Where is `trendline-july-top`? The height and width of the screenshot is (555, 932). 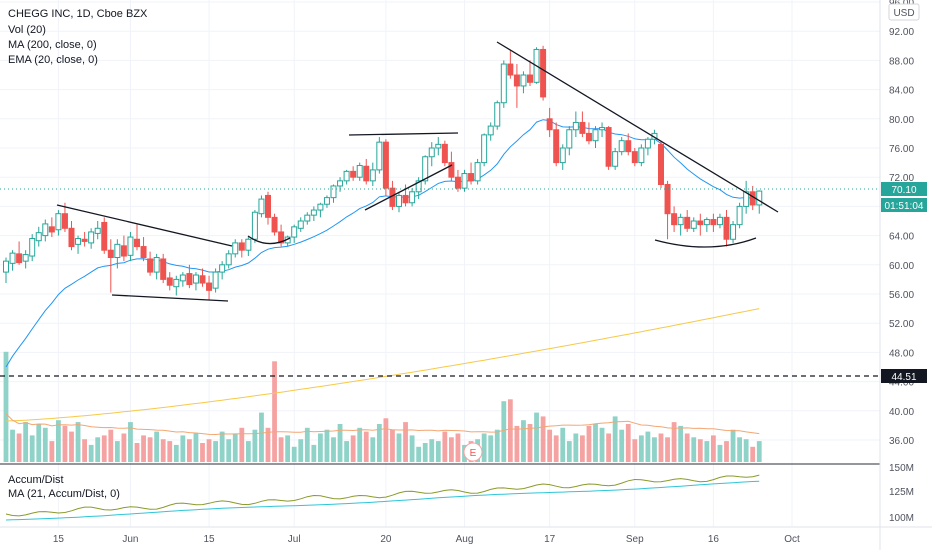 trendline-july-top is located at coordinates (403, 134).